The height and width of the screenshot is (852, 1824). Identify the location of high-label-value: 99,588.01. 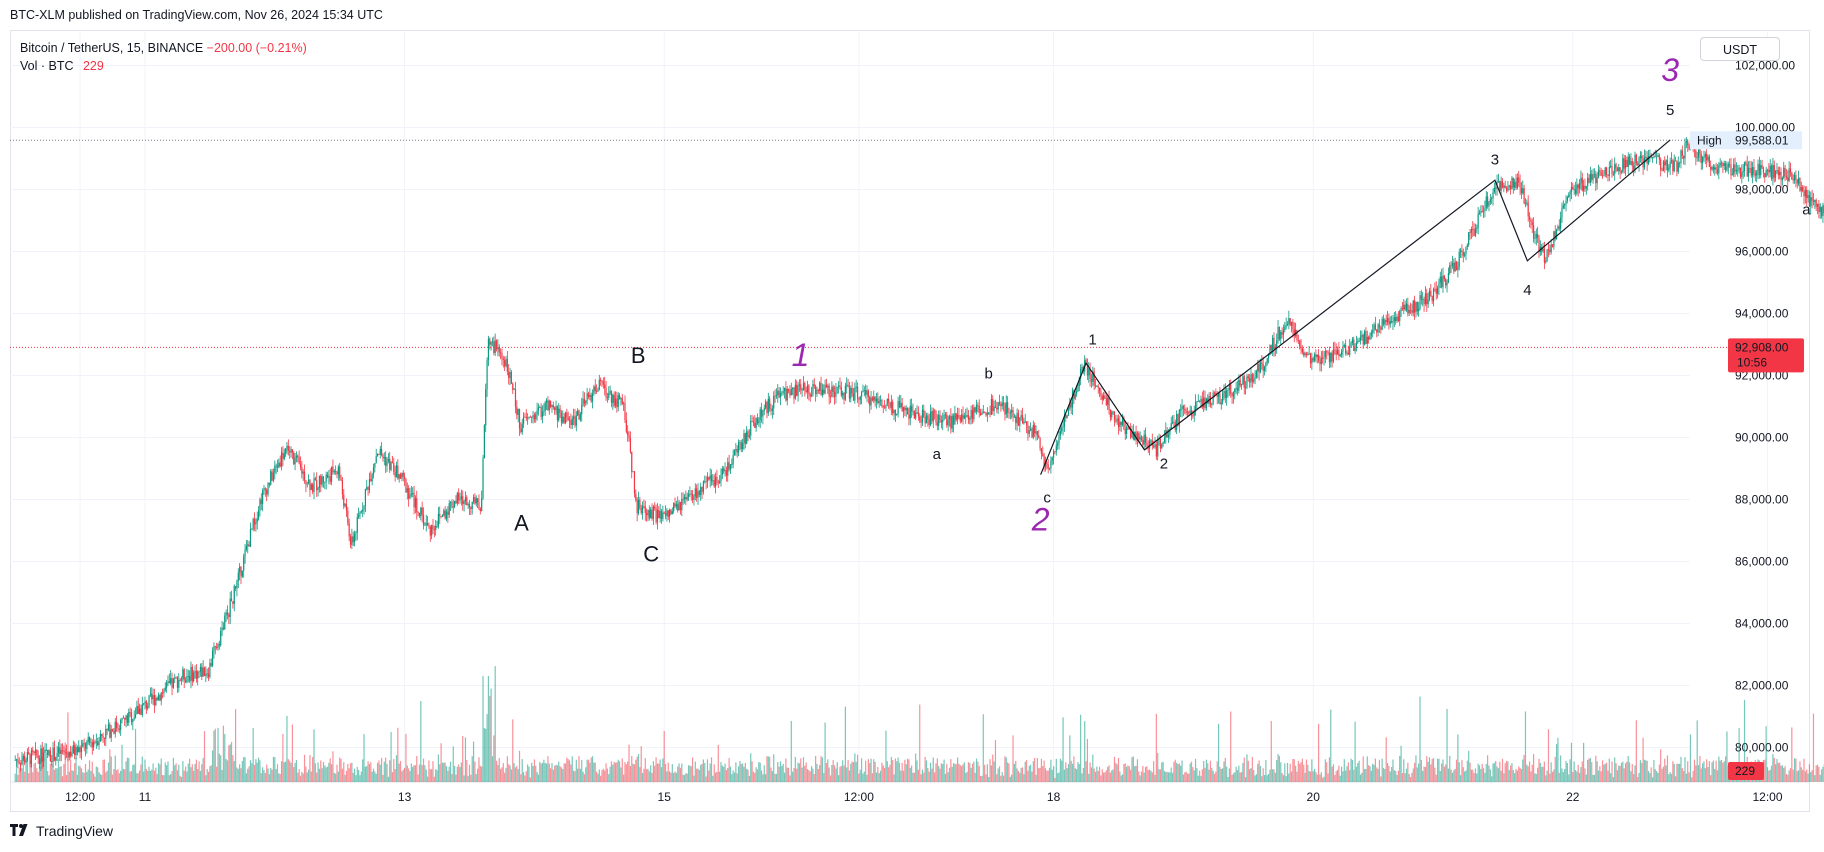
(1762, 140).